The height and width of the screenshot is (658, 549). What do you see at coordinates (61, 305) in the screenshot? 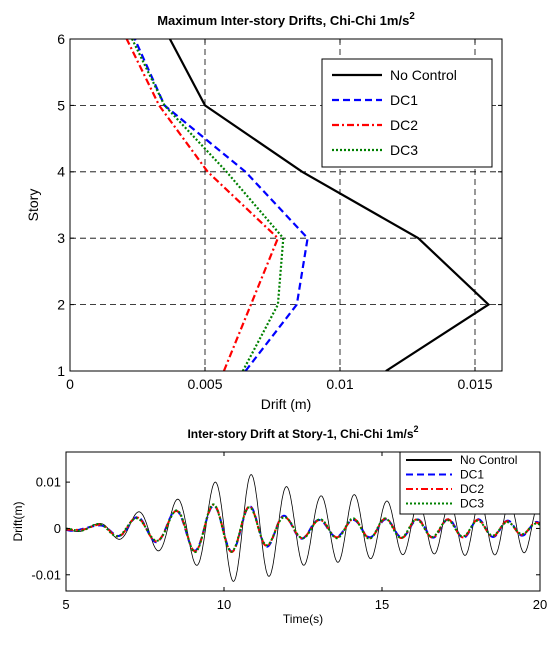
I see `y-tick-label: 2` at bounding box center [61, 305].